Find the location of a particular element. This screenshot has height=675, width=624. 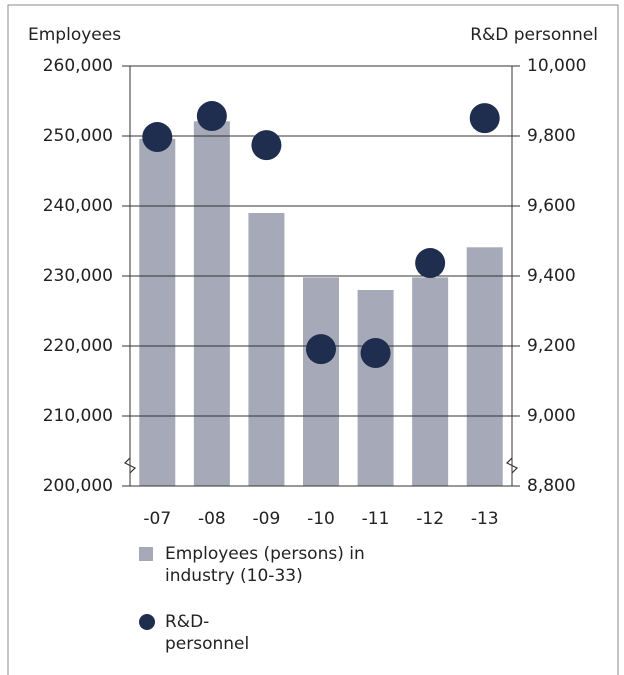

y-tick-label: 250,000 is located at coordinates (78, 136).